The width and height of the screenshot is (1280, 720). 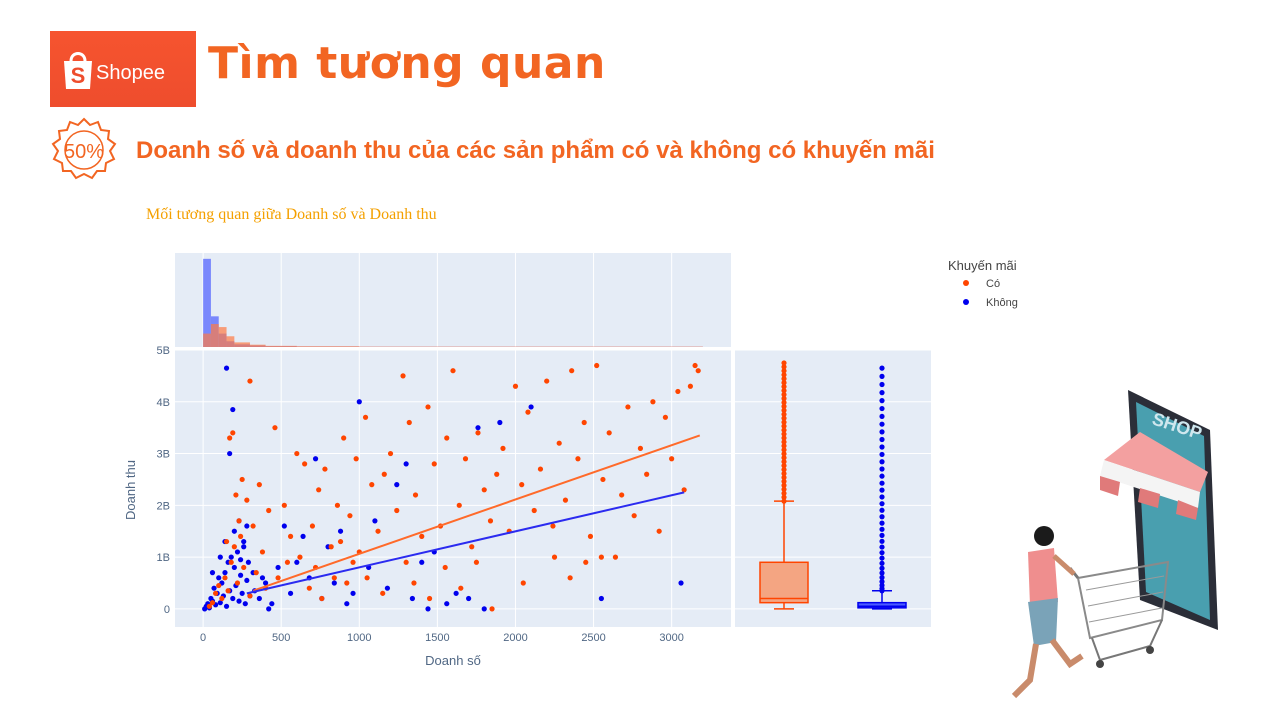 What do you see at coordinates (1119, 614) in the screenshot?
I see `cart-illustration` at bounding box center [1119, 614].